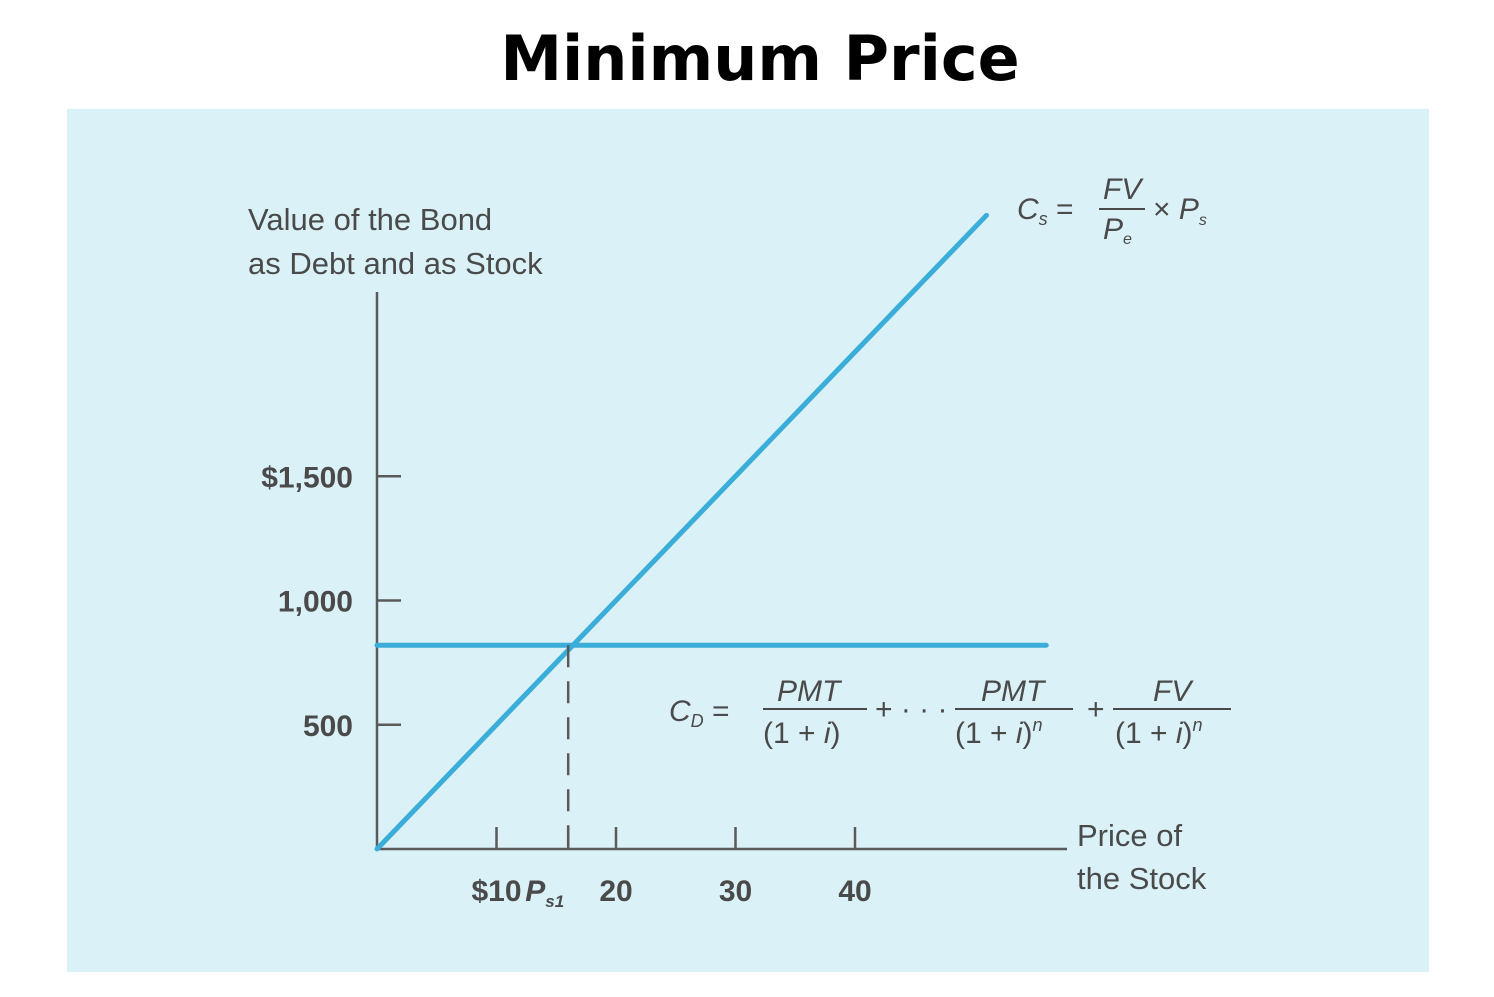 This screenshot has width=1494, height=997. I want to click on y-tick-label-1: 1,000, so click(315, 602).